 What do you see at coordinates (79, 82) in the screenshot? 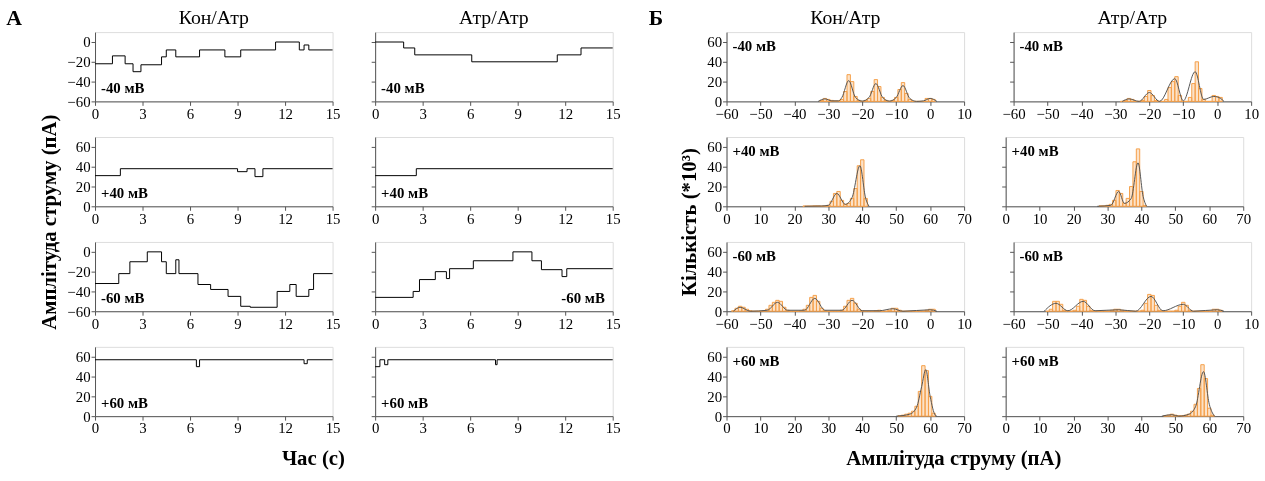
I see `y-tick-label: −40` at bounding box center [79, 82].